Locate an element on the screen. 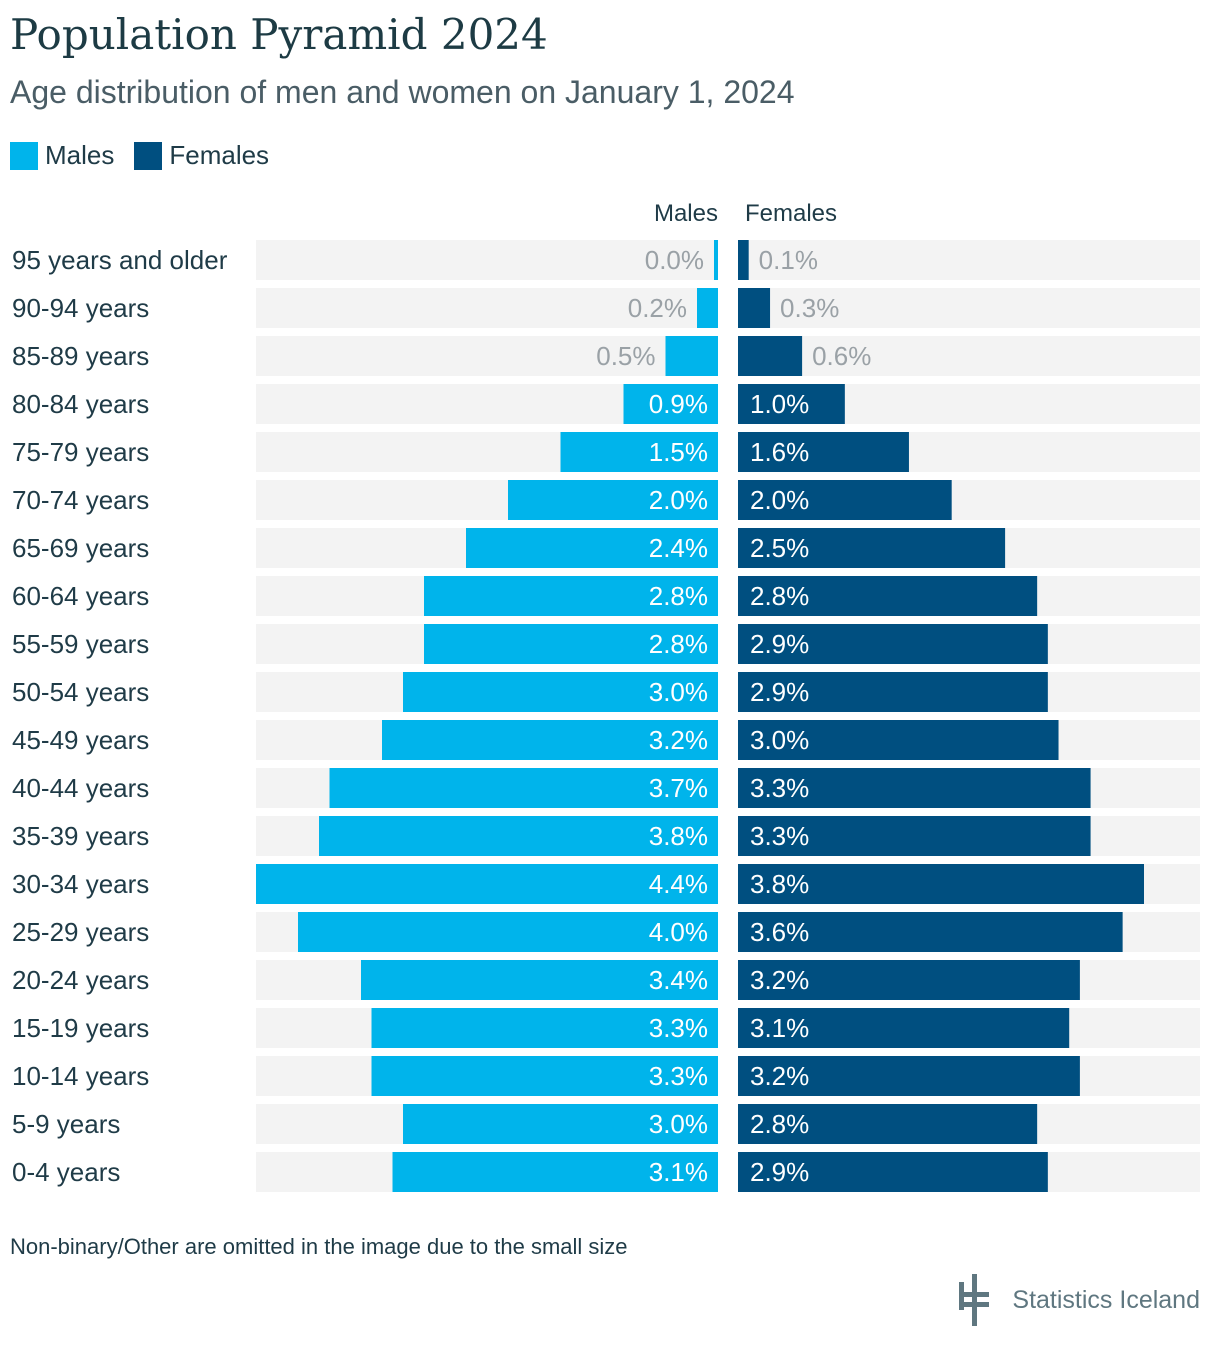 The height and width of the screenshot is (1350, 1220). males-value-label: 2.4% is located at coordinates (678, 548).